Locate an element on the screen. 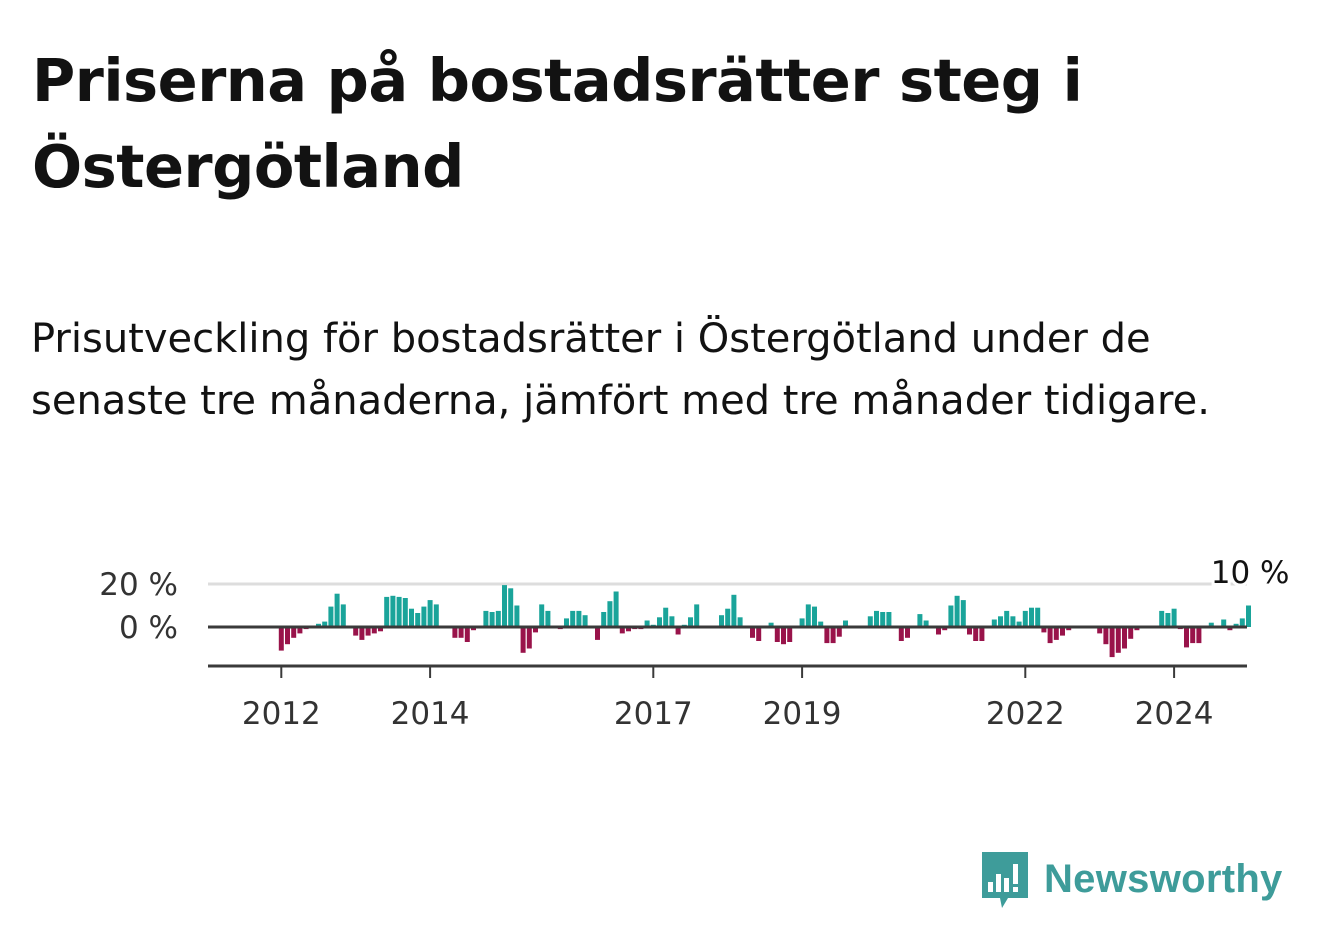  x-tick-label: 2022 is located at coordinates (1025, 714).